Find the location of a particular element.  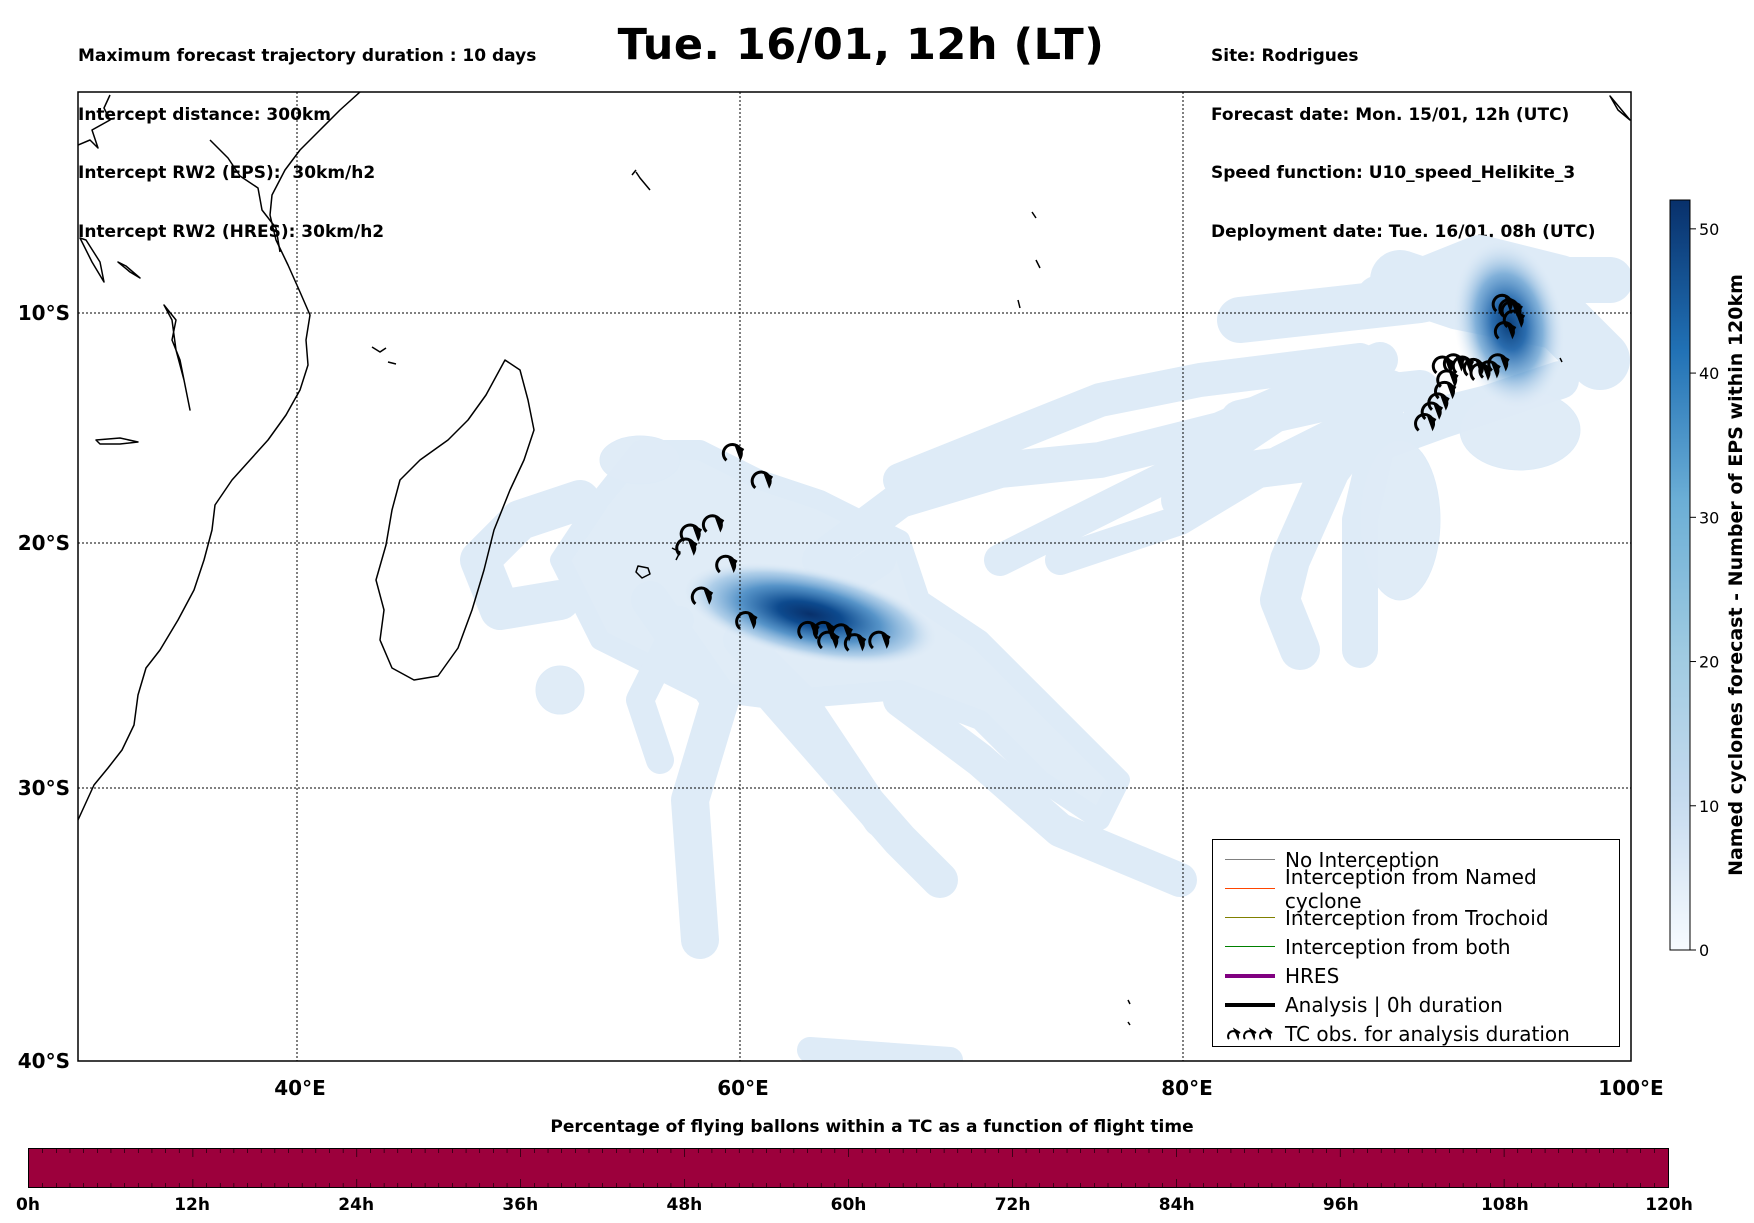

legend-item-trochoid: Interception from Trochoid is located at coordinates (1416, 917).